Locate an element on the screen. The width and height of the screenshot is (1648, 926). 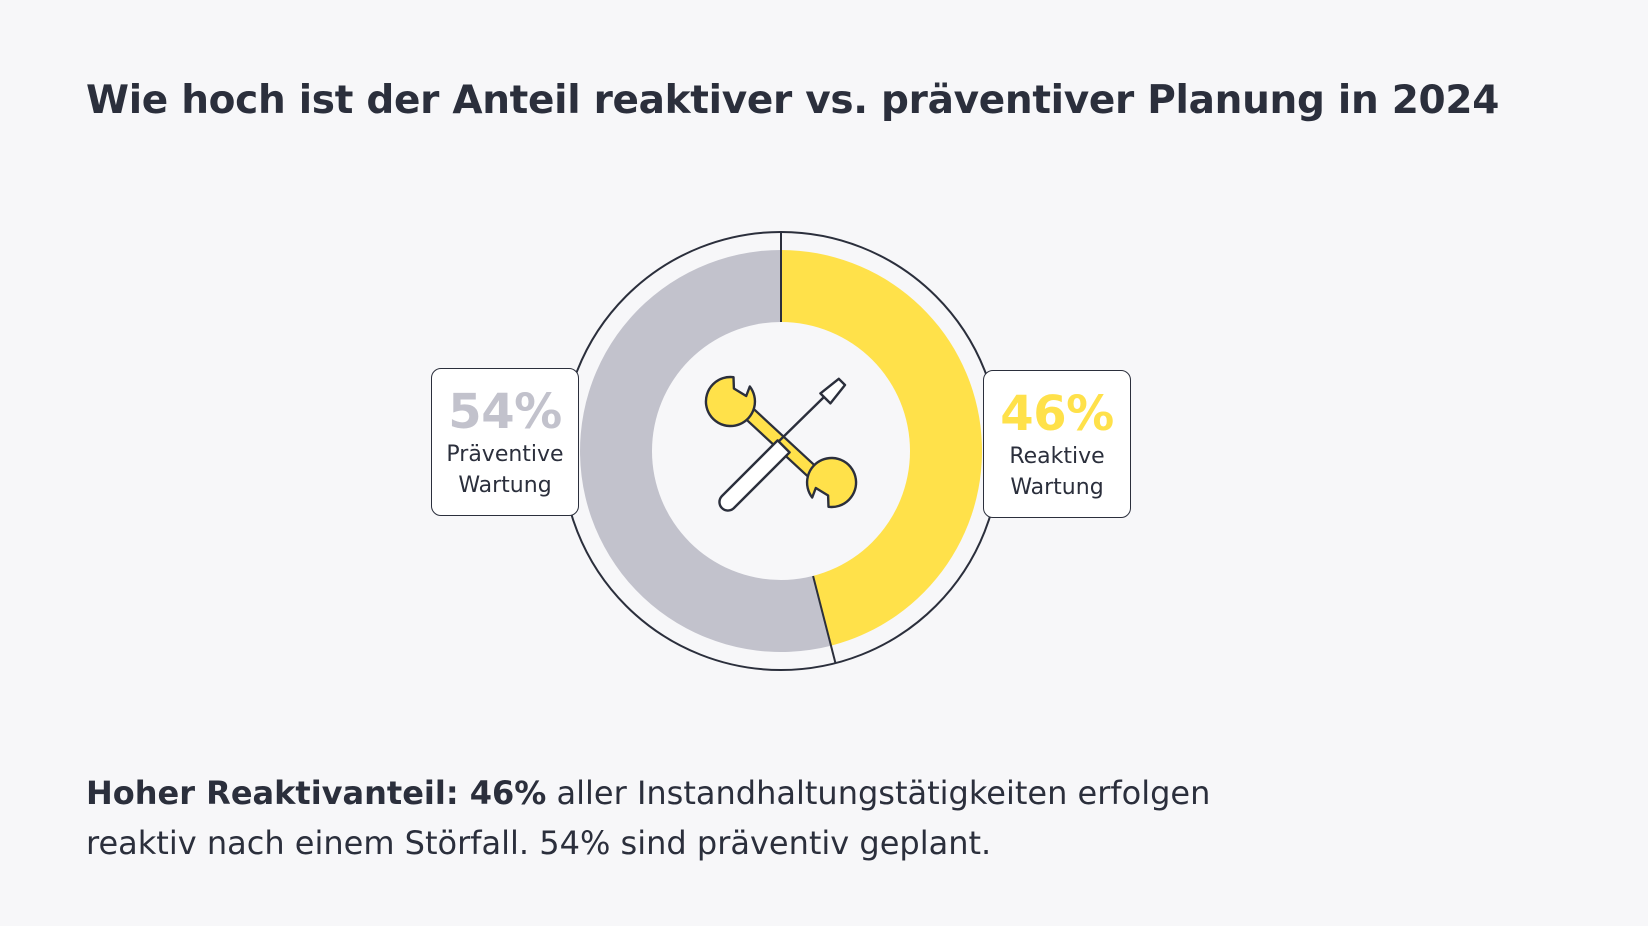
caption-highlight: Hoher Reaktivanteil: 46% is located at coordinates (316, 793).